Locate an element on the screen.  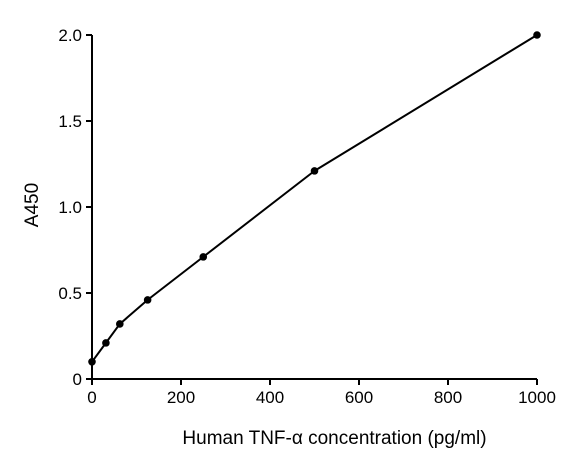
y-tick-label: 0.5 is located at coordinates (70, 293).